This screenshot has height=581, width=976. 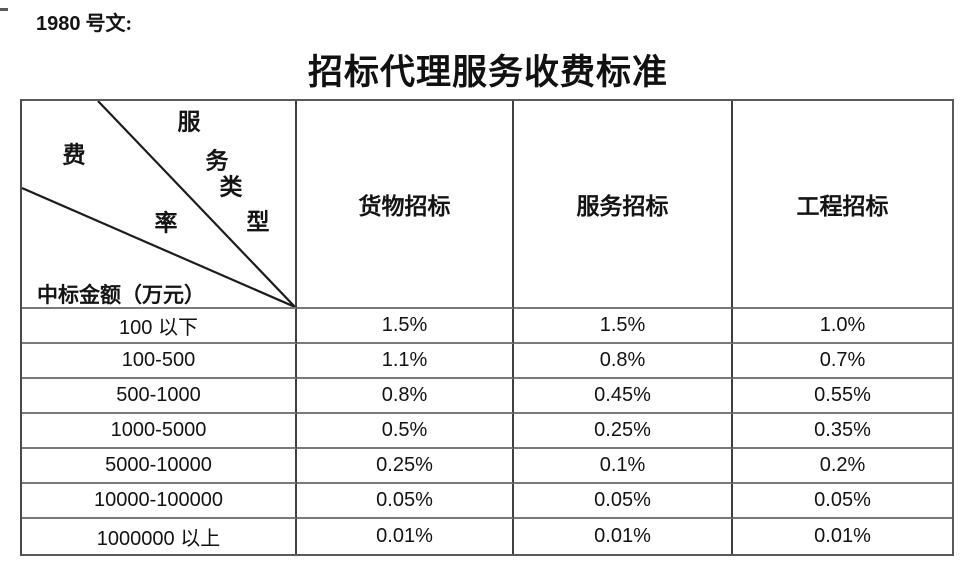 I want to click on fee-value: 0.5%, so click(x=405, y=431).